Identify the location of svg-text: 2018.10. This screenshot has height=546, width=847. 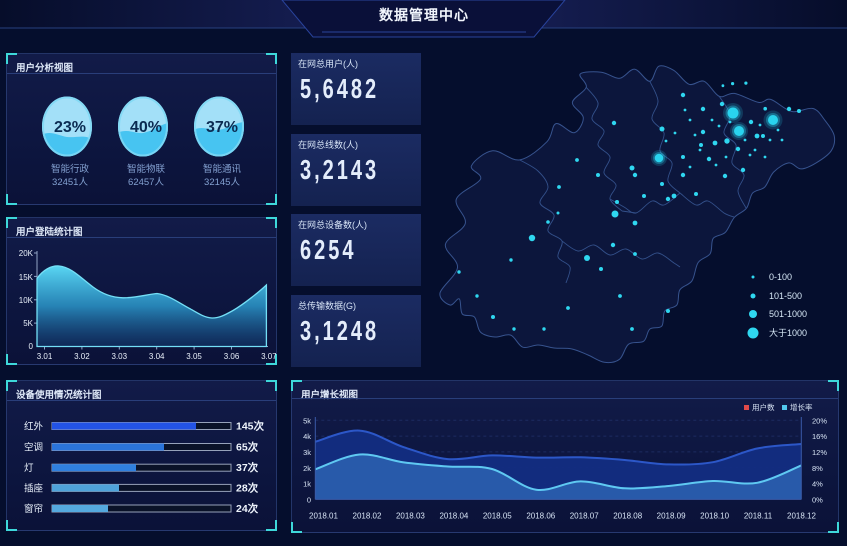
(714, 516).